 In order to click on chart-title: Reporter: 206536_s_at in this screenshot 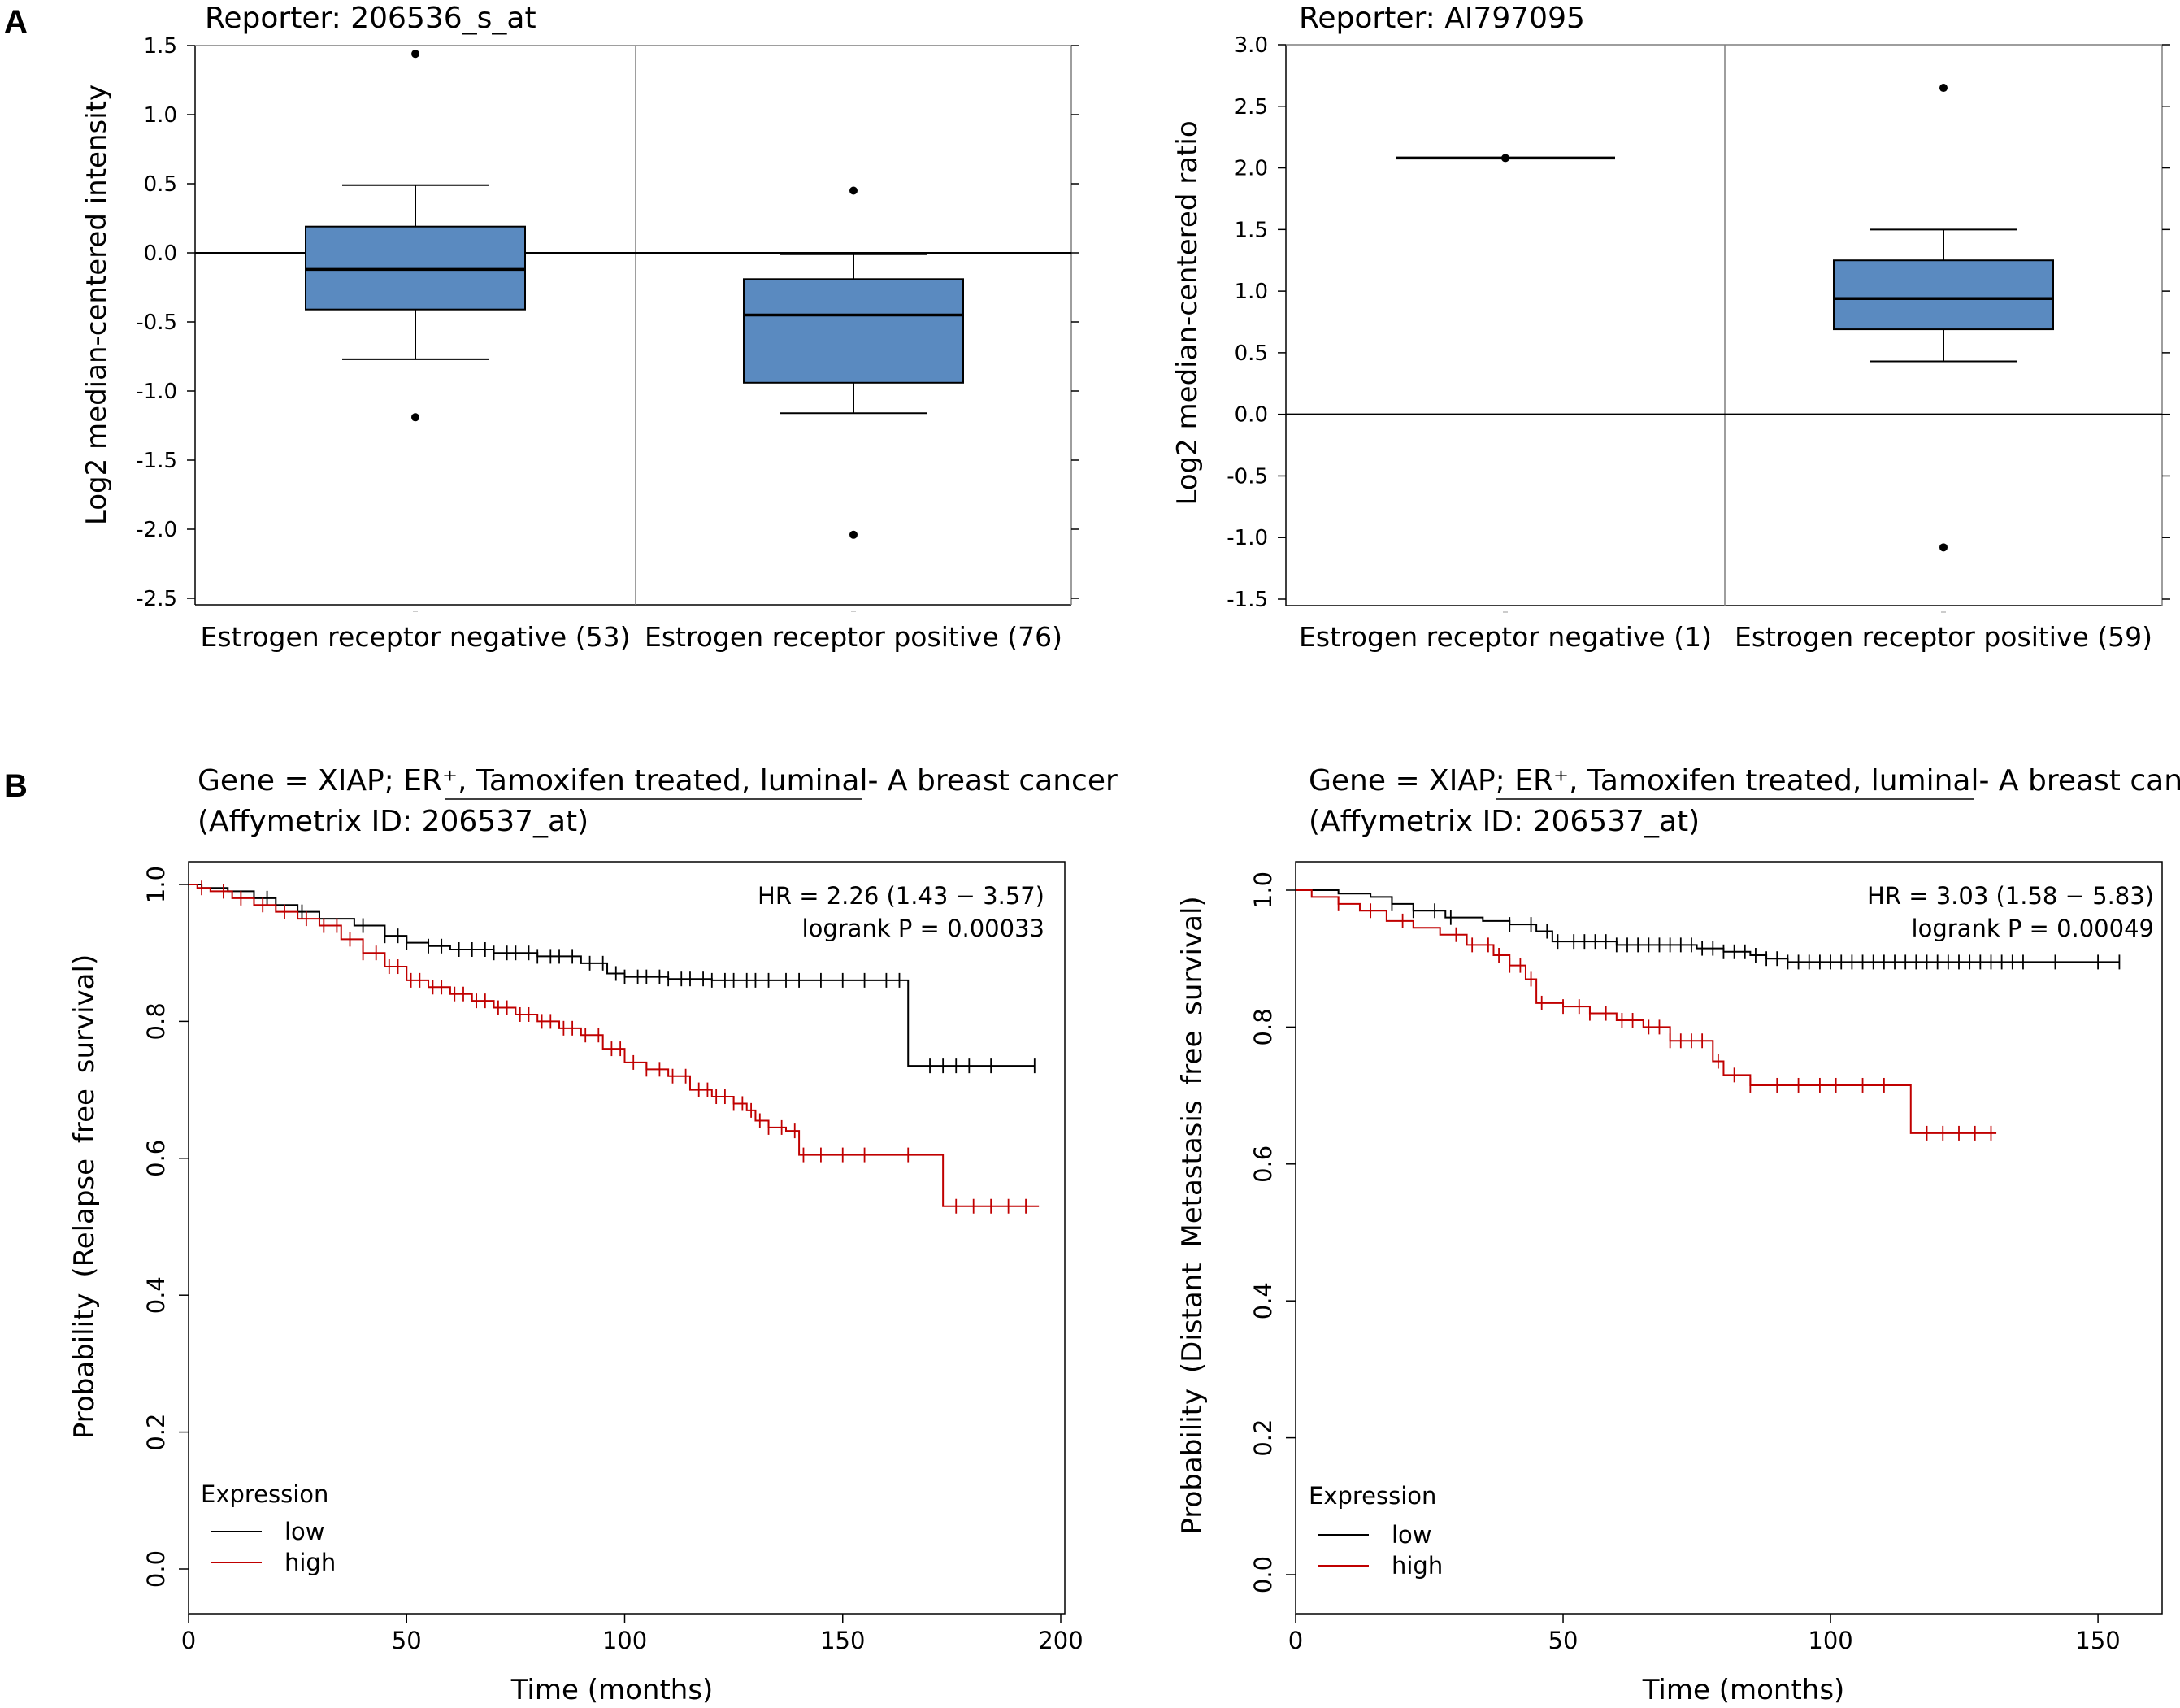, I will do `click(370, 18)`.